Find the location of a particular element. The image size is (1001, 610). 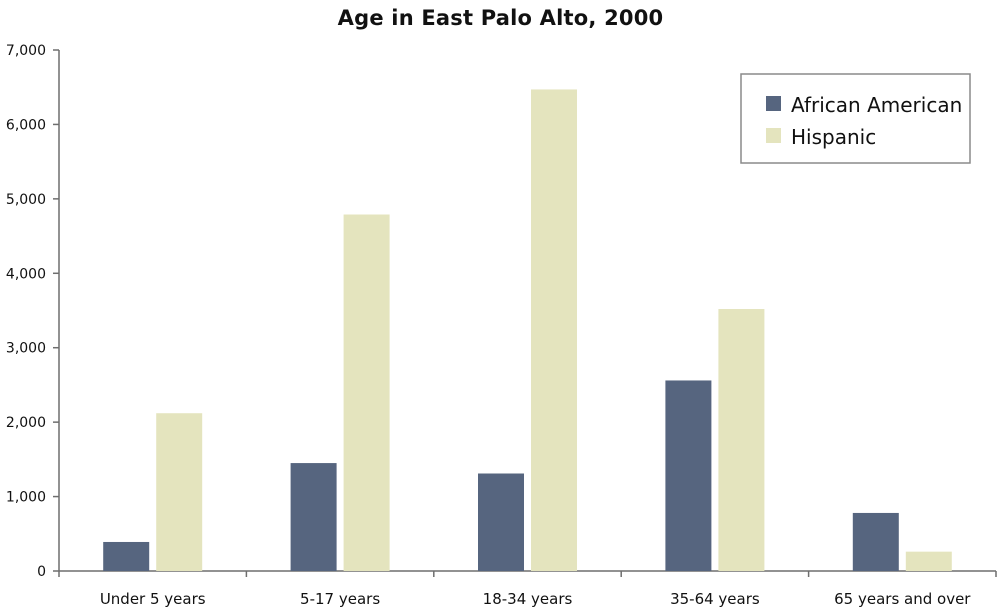

x-tick-label: 35-64 years is located at coordinates (715, 599).